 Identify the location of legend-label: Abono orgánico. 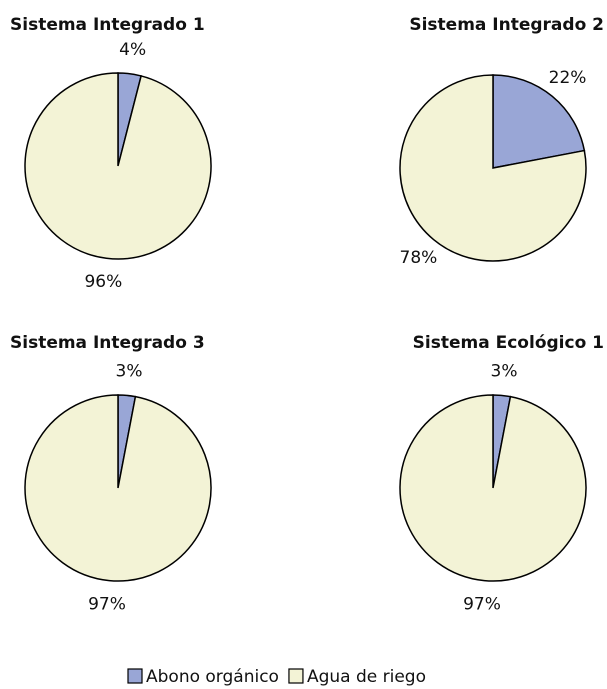
(212, 677).